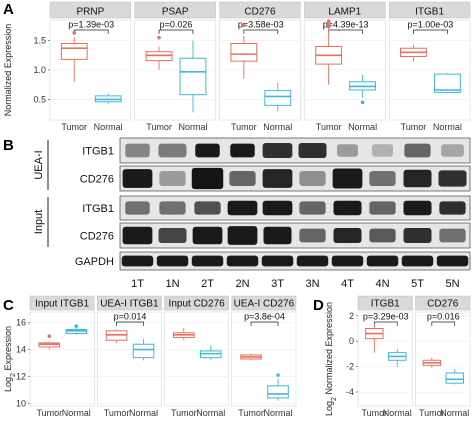 The height and width of the screenshot is (443, 474). Describe the element at coordinates (8, 384) in the screenshot. I see `panel-c-y-axis-title-log: Log` at that location.